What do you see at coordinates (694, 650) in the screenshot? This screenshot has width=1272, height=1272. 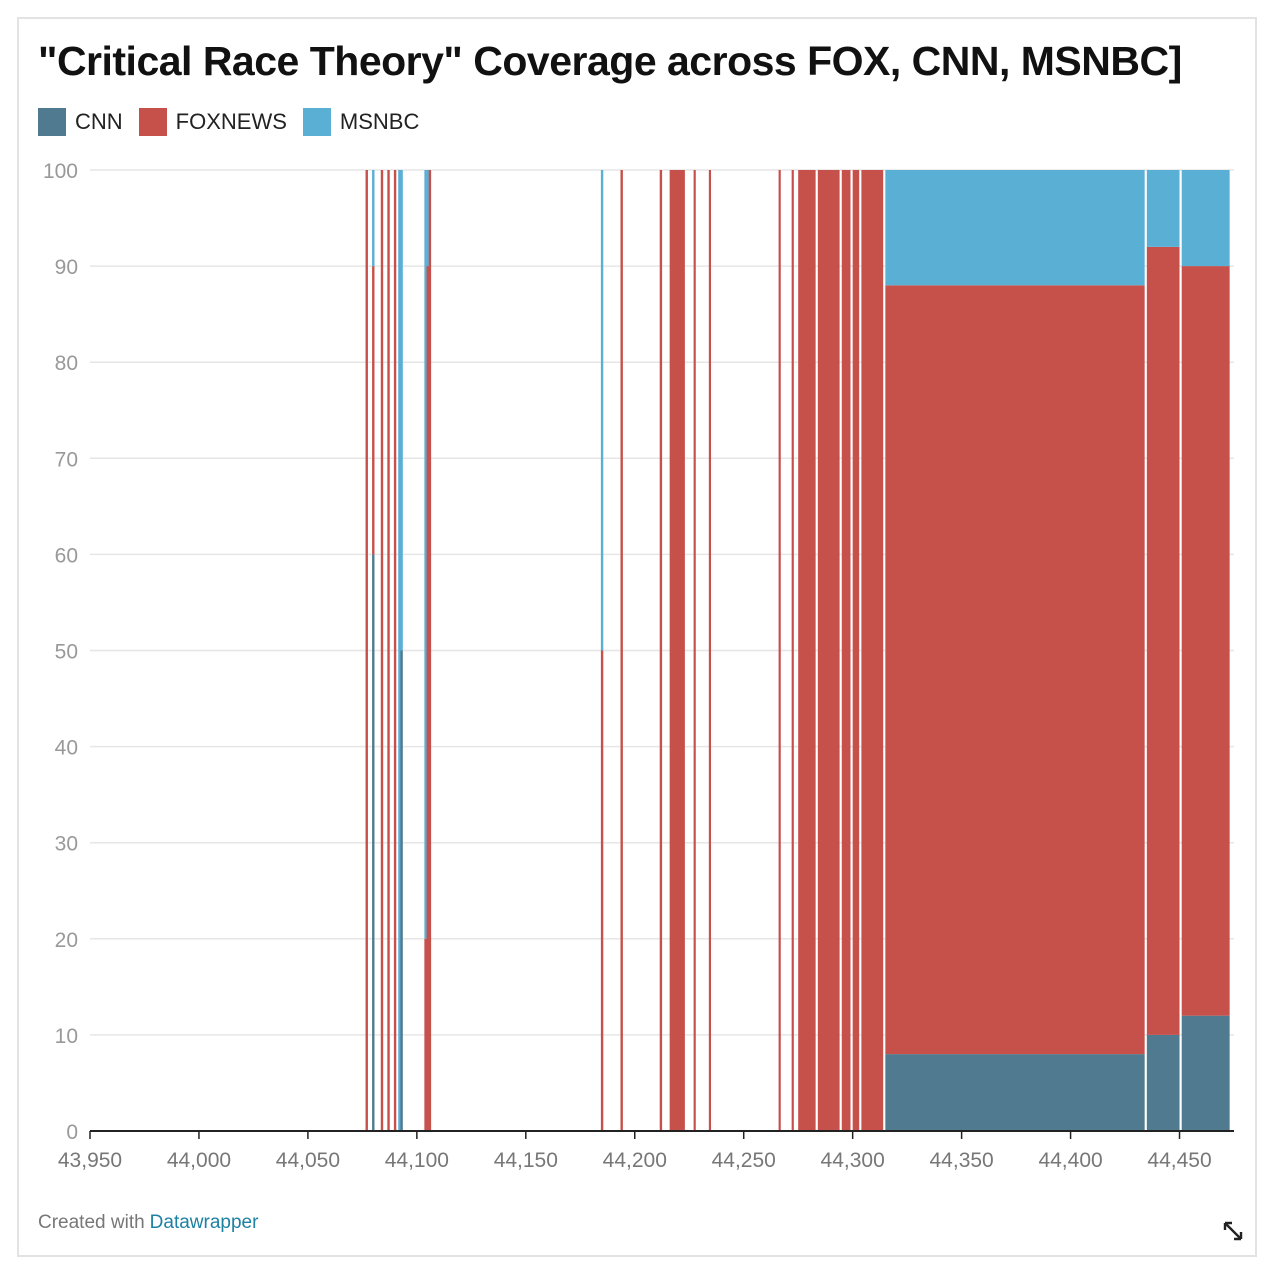 I see `band-1-foxnews` at bounding box center [694, 650].